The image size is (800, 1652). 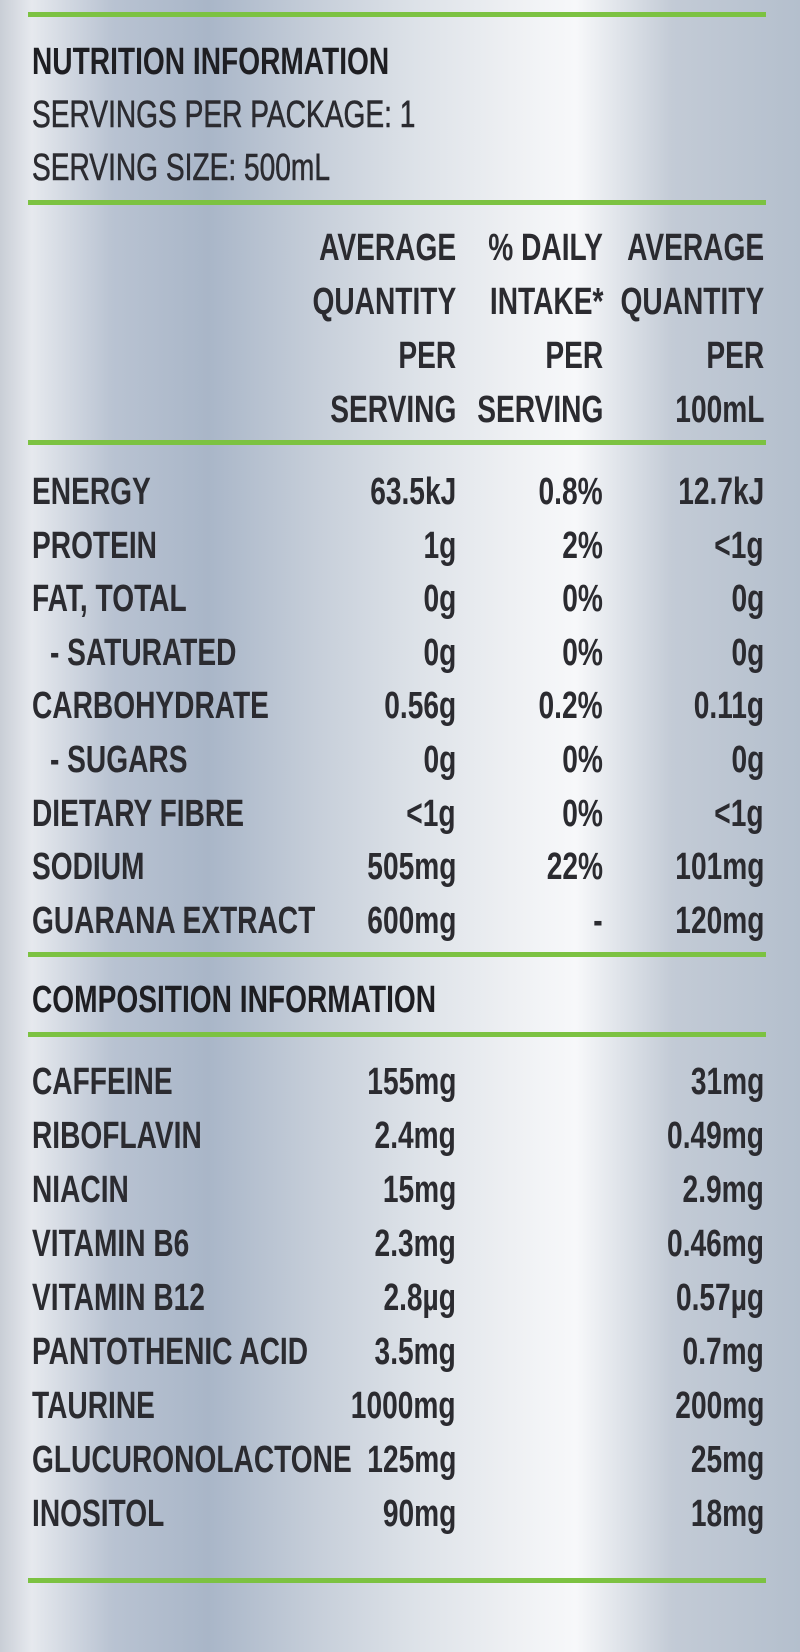 What do you see at coordinates (420, 706) in the screenshot?
I see `cell: 0.56g` at bounding box center [420, 706].